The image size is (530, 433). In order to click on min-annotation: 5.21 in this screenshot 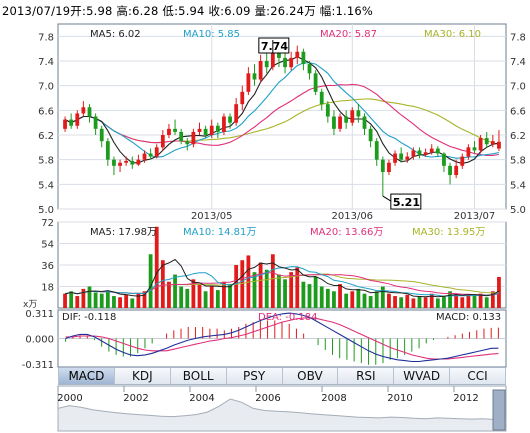, I will do `click(402, 201)`.